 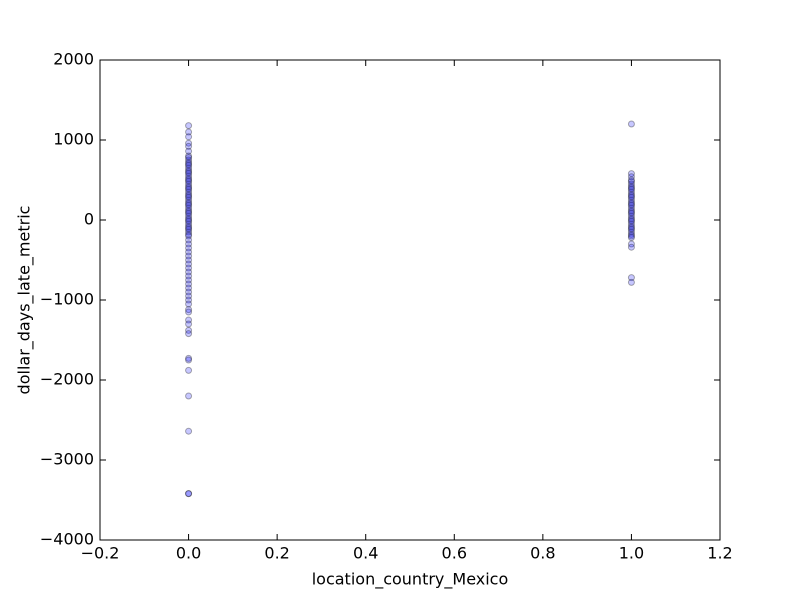 What do you see at coordinates (67, 379) in the screenshot?
I see `y-tick-label: −2000` at bounding box center [67, 379].